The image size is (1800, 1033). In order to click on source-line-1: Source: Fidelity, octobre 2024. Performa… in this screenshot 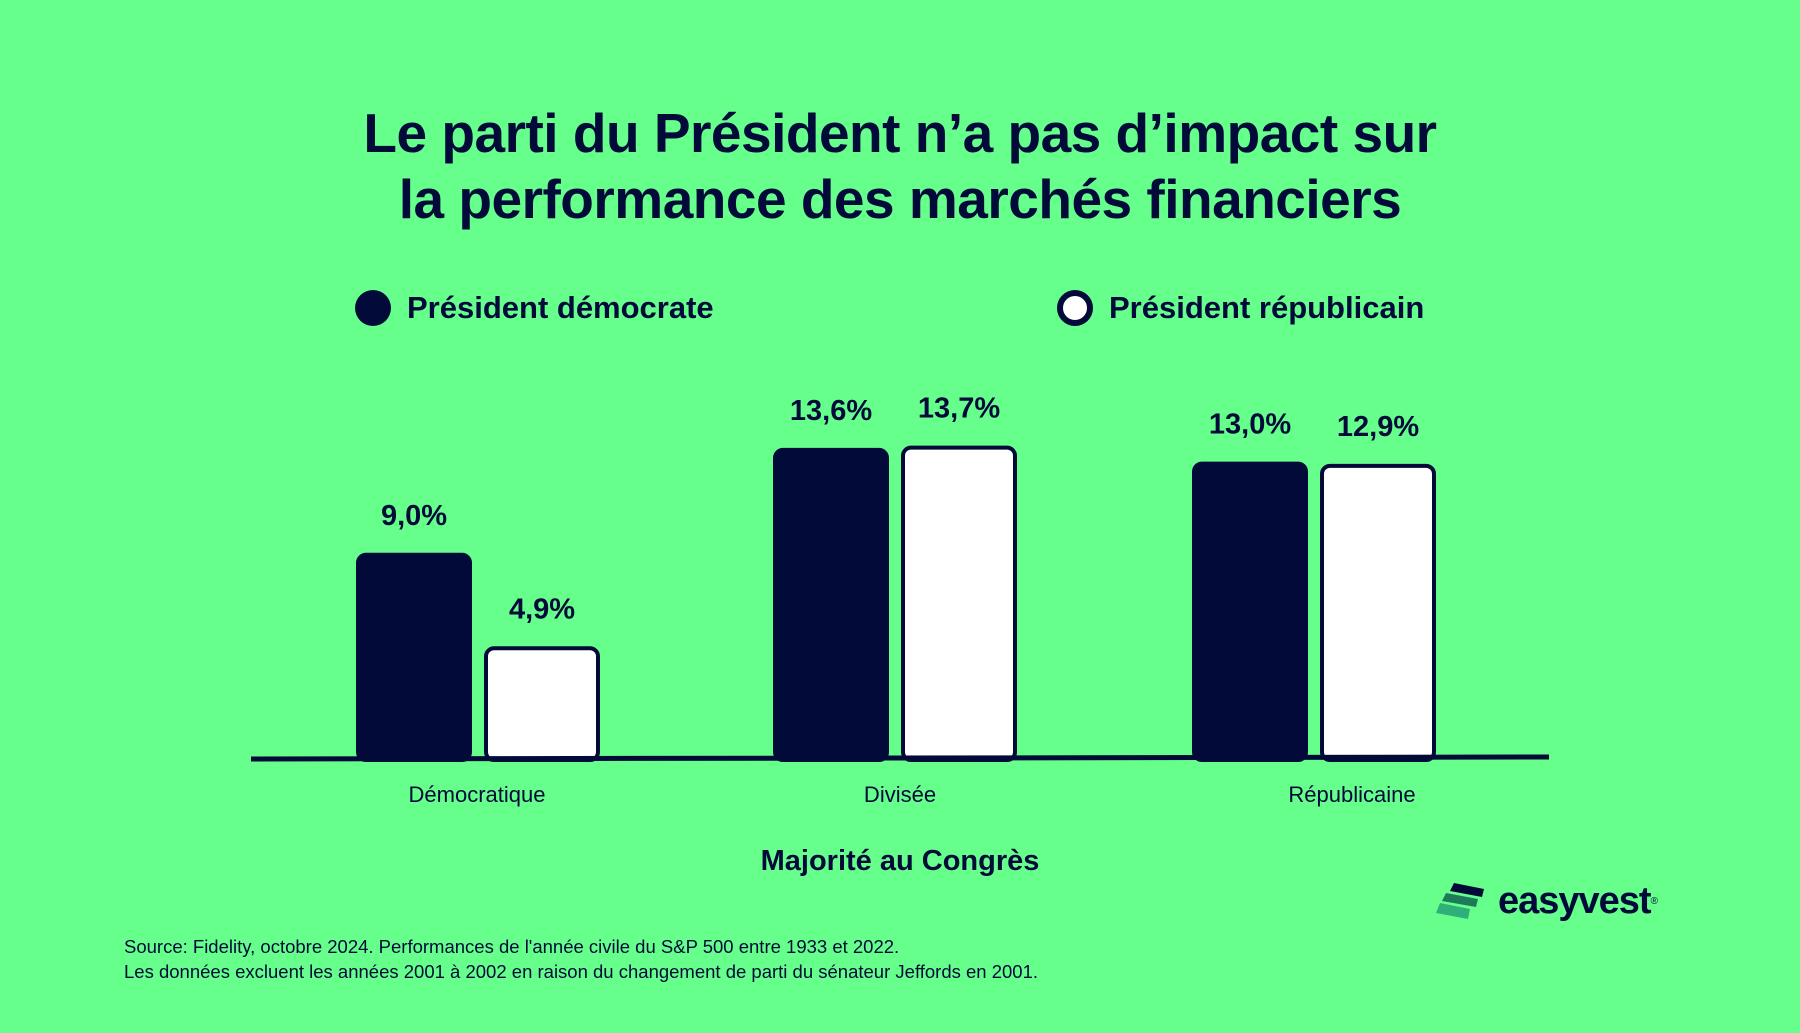, I will do `click(512, 946)`.